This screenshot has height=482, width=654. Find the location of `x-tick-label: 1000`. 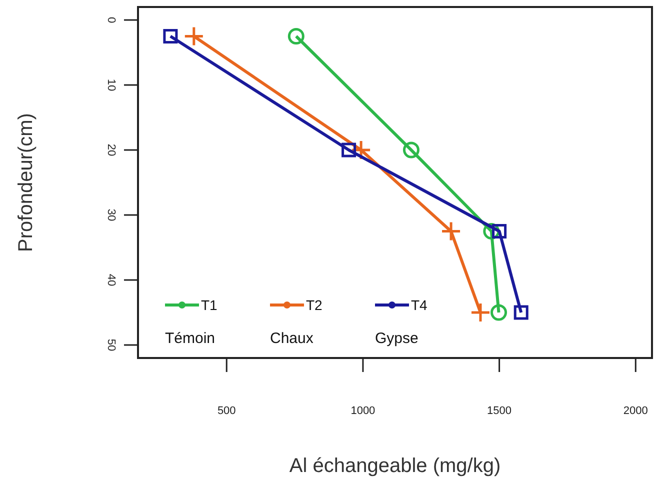

x-tick-label: 1000 is located at coordinates (363, 411).